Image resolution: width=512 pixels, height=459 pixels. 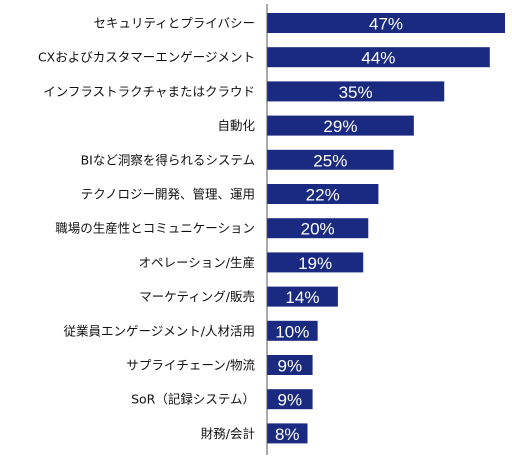 I want to click on category-label: セキュリティとプライバシー, so click(x=174, y=23).